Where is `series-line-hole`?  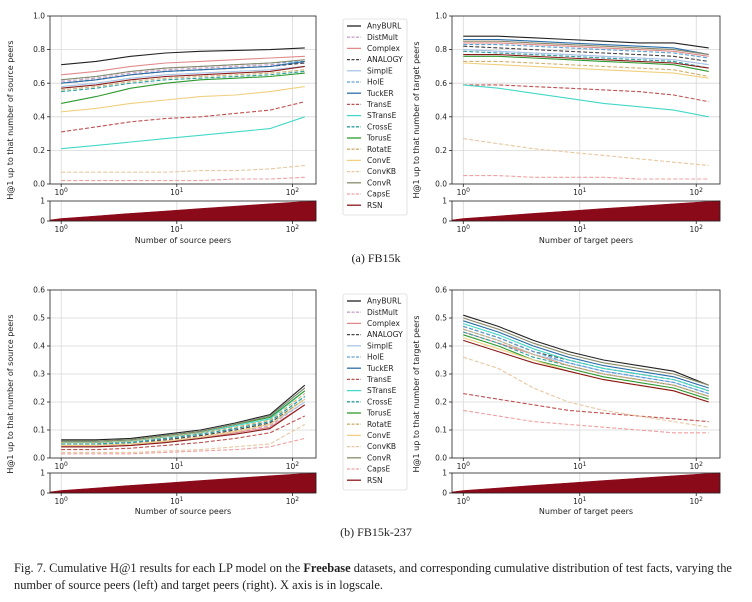 series-line-hole is located at coordinates (586, 360).